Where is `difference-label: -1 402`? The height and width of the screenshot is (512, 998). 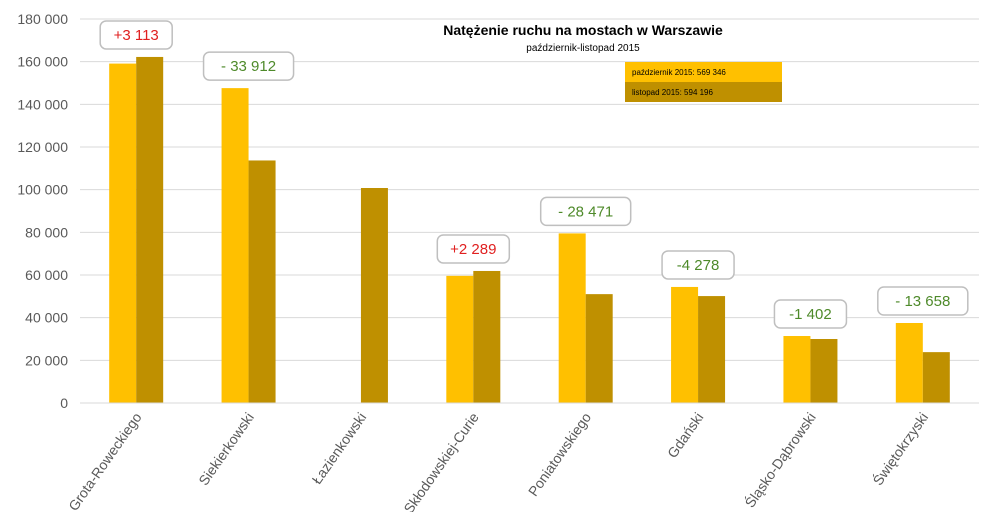 difference-label: -1 402 is located at coordinates (810, 314).